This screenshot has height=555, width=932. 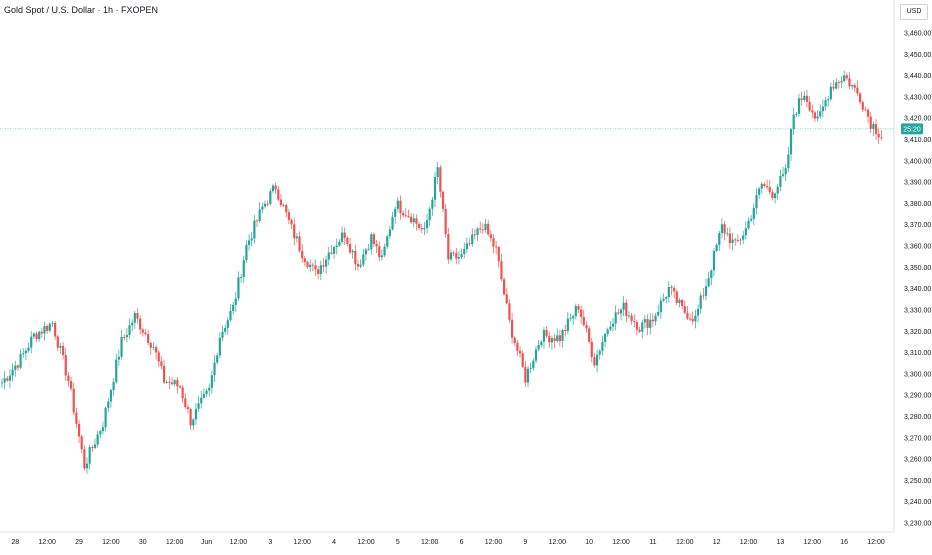 I want to click on y-tick-label: 3,270.00, so click(x=917, y=438).